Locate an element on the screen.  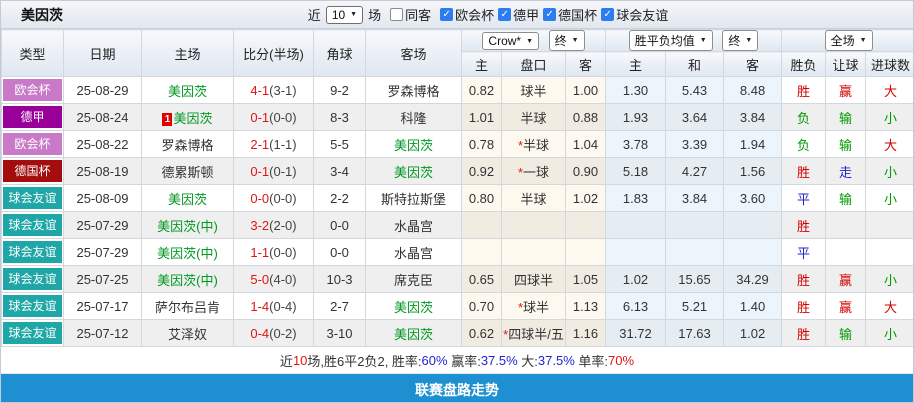
odds-time-value: 终 is located at coordinates (560, 41).